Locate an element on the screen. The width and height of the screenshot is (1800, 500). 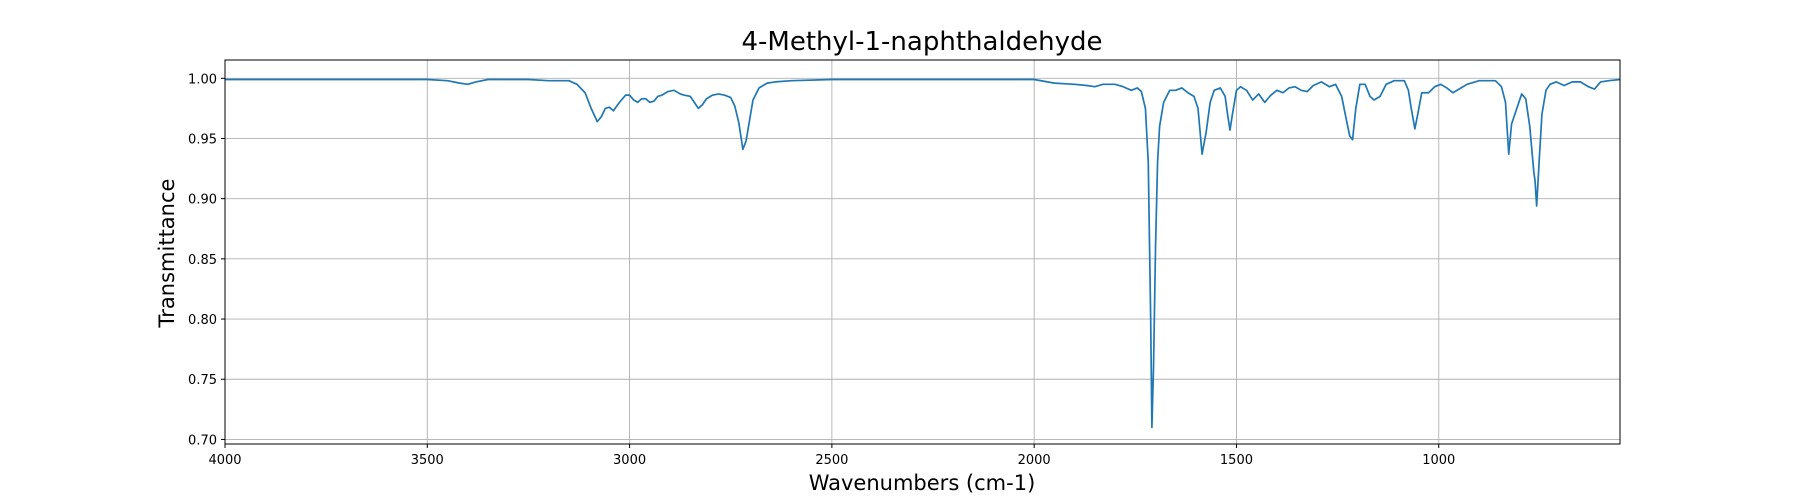
y-axis-label: Transmittance is located at coordinates (167, 254).